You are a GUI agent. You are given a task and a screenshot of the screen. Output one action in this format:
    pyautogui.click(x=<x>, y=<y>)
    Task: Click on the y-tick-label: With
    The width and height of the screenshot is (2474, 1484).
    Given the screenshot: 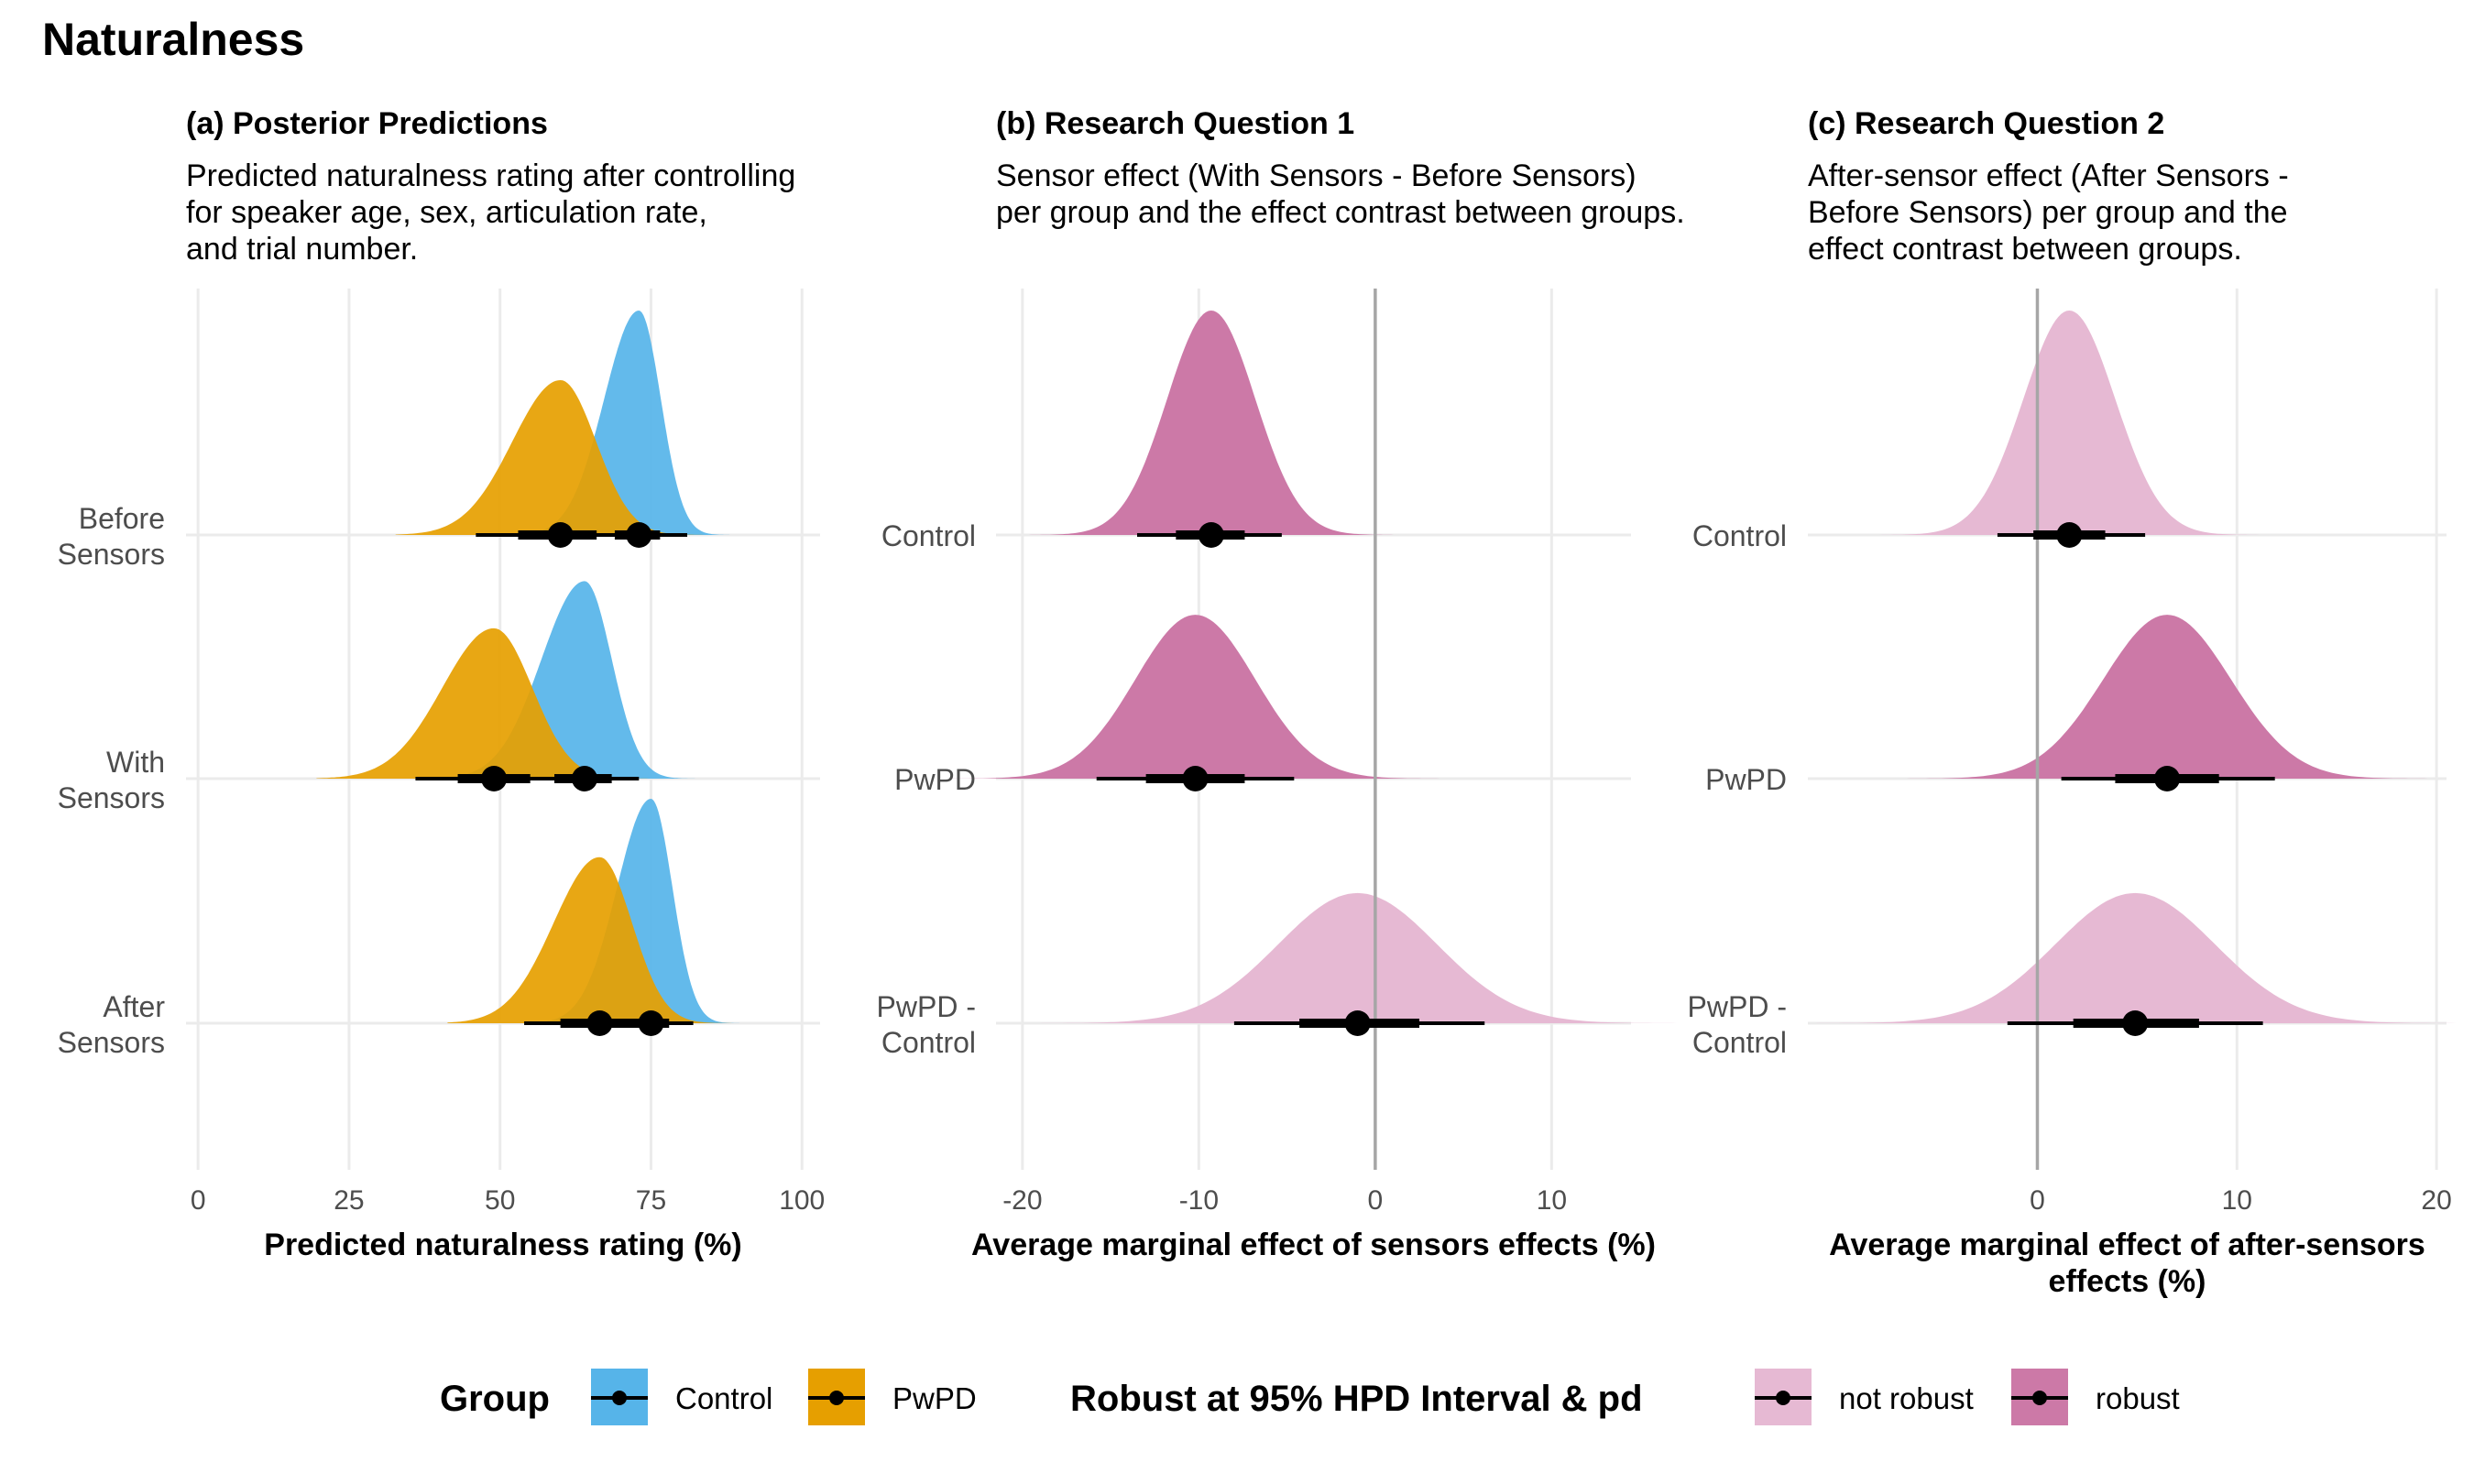 What is the action you would take?
    pyautogui.click(x=135, y=762)
    